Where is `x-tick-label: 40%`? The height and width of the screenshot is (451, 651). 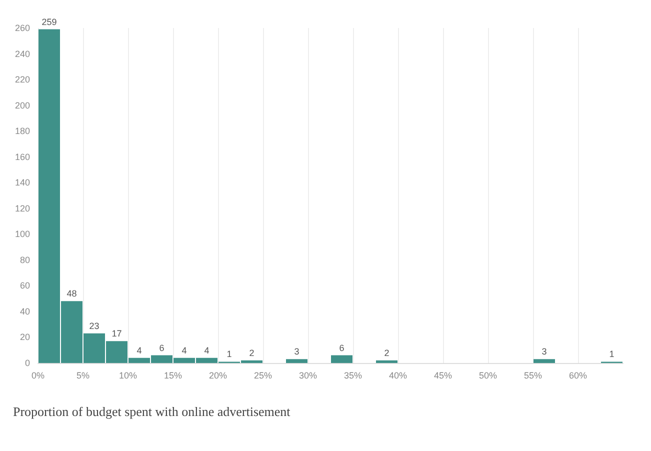
x-tick-label: 40% is located at coordinates (398, 375).